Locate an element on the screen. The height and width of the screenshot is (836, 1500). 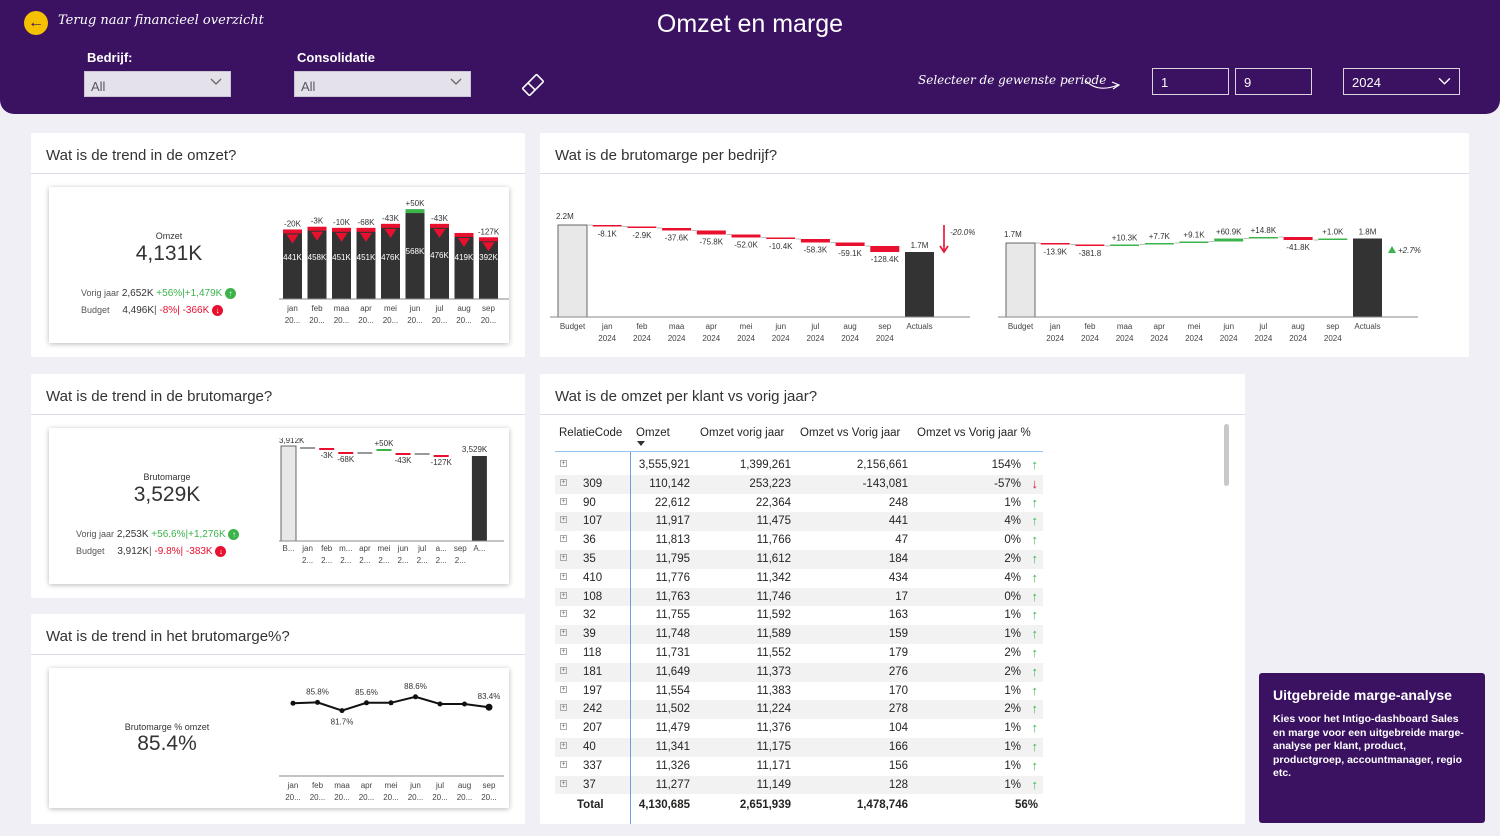
table-row: +410 11,776 11,342 434 4% ↑ is located at coordinates (799, 578).